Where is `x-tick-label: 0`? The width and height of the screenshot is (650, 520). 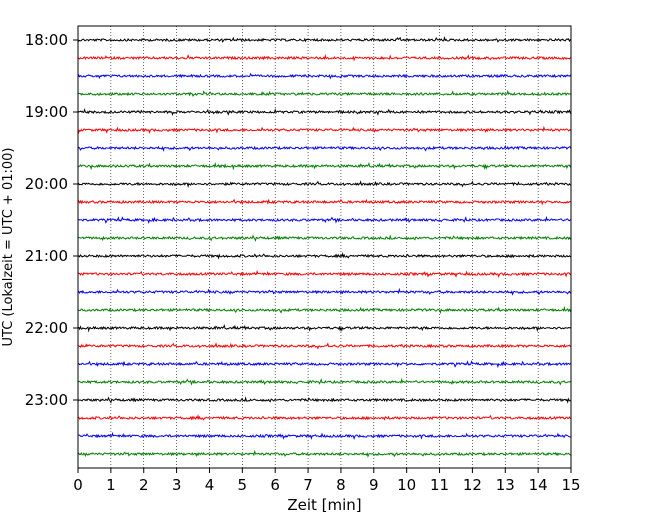
x-tick-label: 0 is located at coordinates (78, 485).